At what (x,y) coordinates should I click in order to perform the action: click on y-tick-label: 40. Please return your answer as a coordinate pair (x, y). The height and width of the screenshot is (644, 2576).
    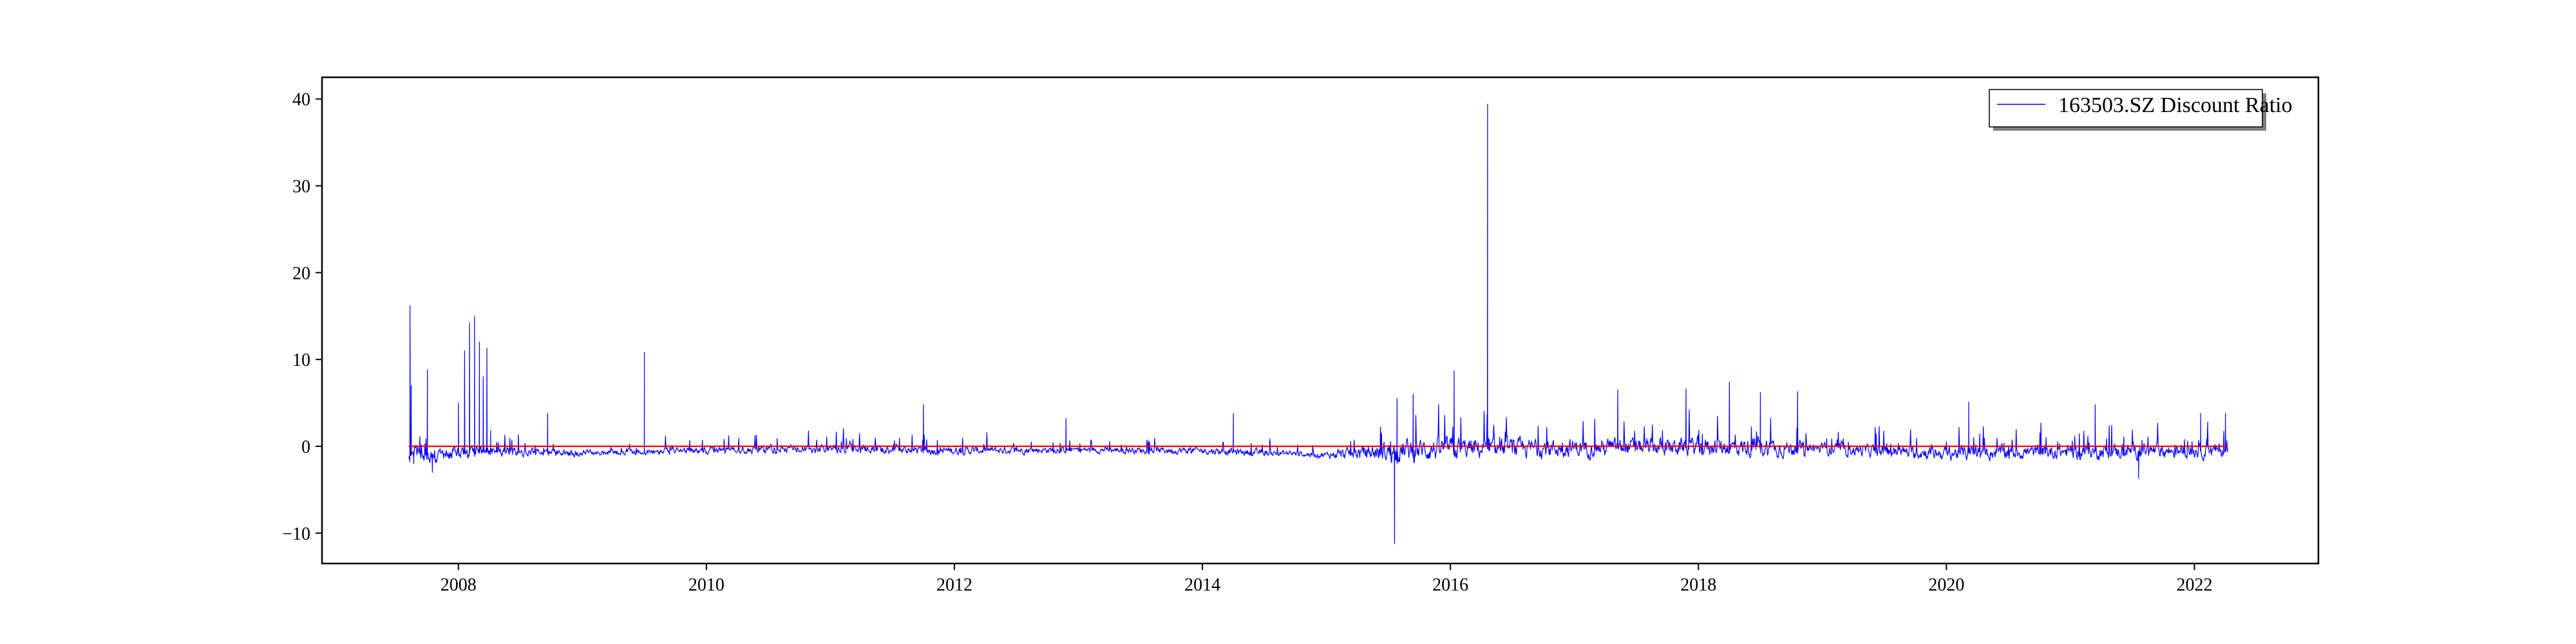
    Looking at the image, I should click on (301, 100).